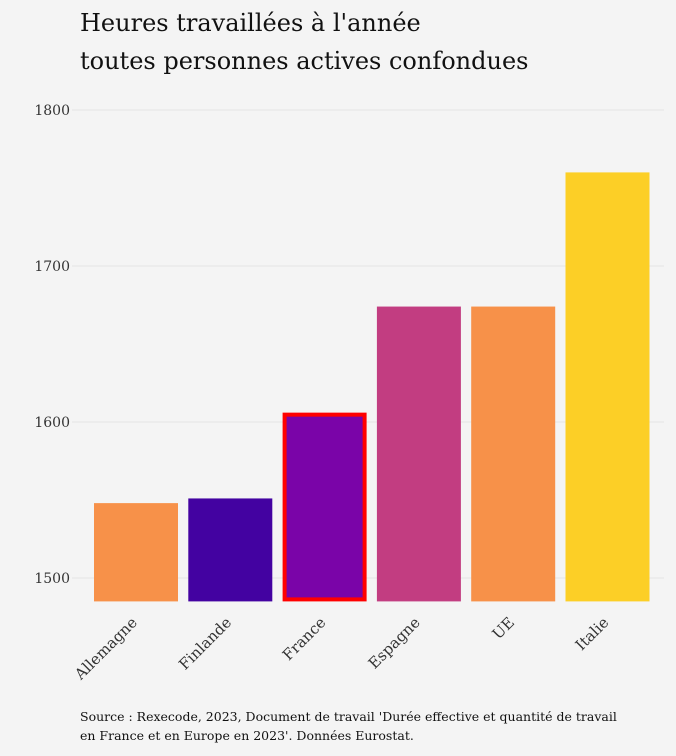 The width and height of the screenshot is (676, 756). What do you see at coordinates (418, 454) in the screenshot?
I see `bar-espagne` at bounding box center [418, 454].